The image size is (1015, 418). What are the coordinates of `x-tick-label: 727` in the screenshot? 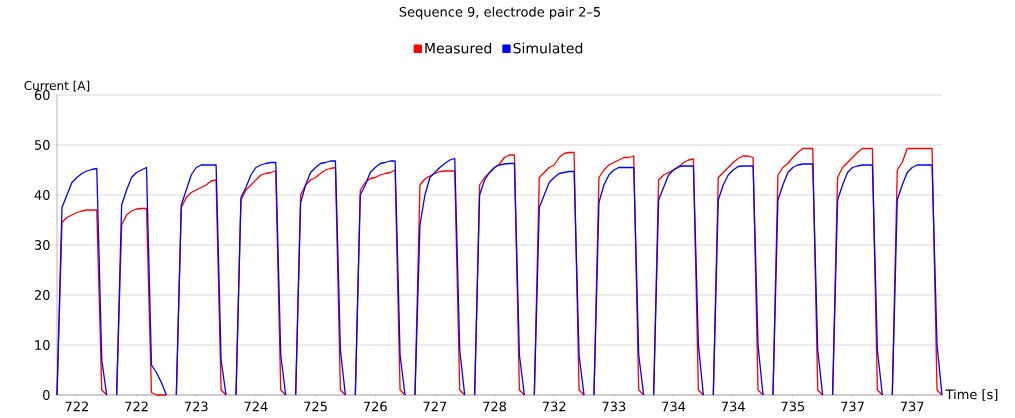 It's located at (435, 406).